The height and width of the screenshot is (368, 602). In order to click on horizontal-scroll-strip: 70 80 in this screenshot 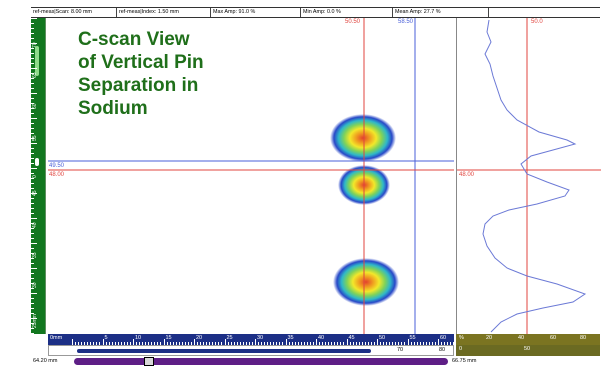, I will do `click(251, 350)`.